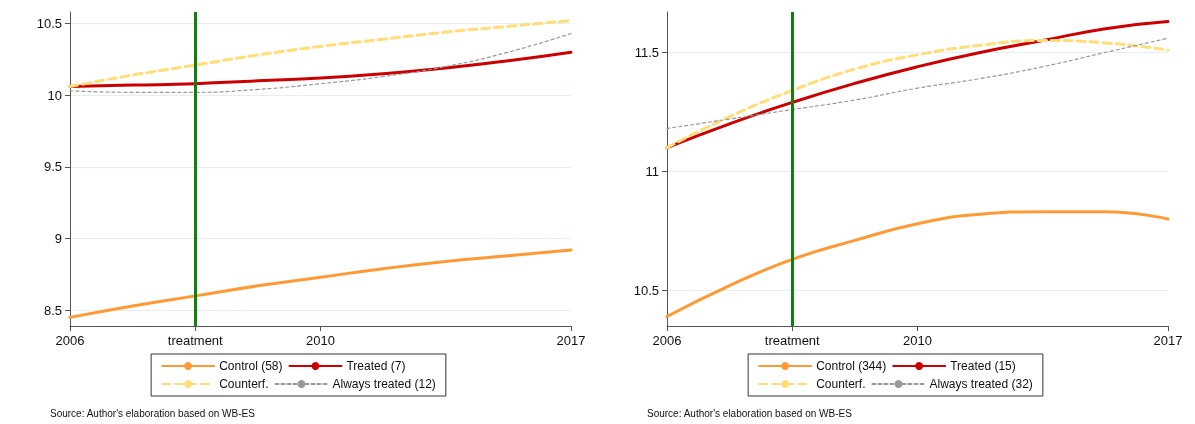 The height and width of the screenshot is (424, 1195). I want to click on y-tick-label: 8.5, so click(52, 310).